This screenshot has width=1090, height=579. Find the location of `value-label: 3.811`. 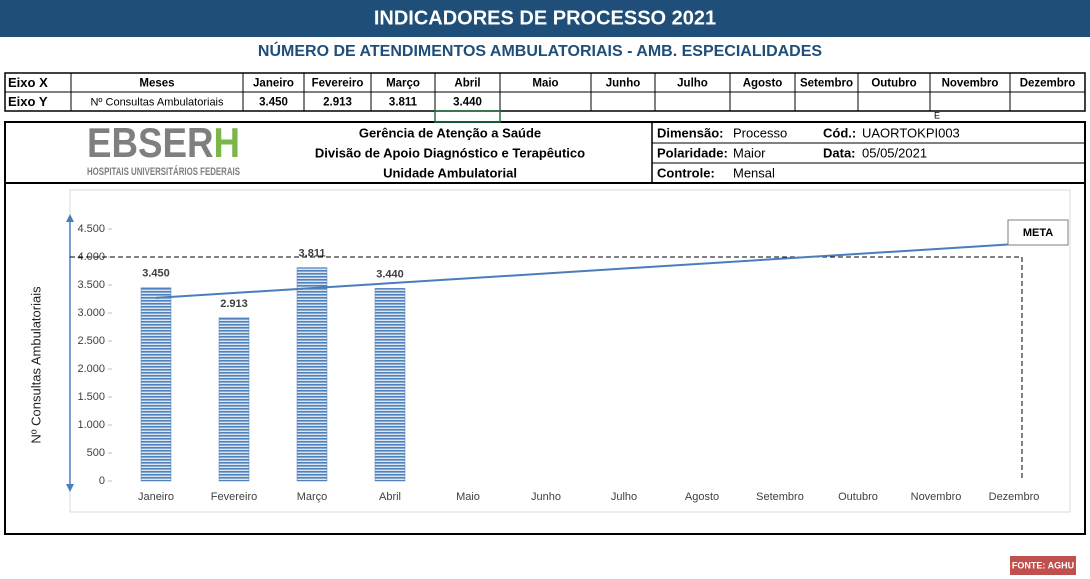

value-label: 3.811 is located at coordinates (312, 253).